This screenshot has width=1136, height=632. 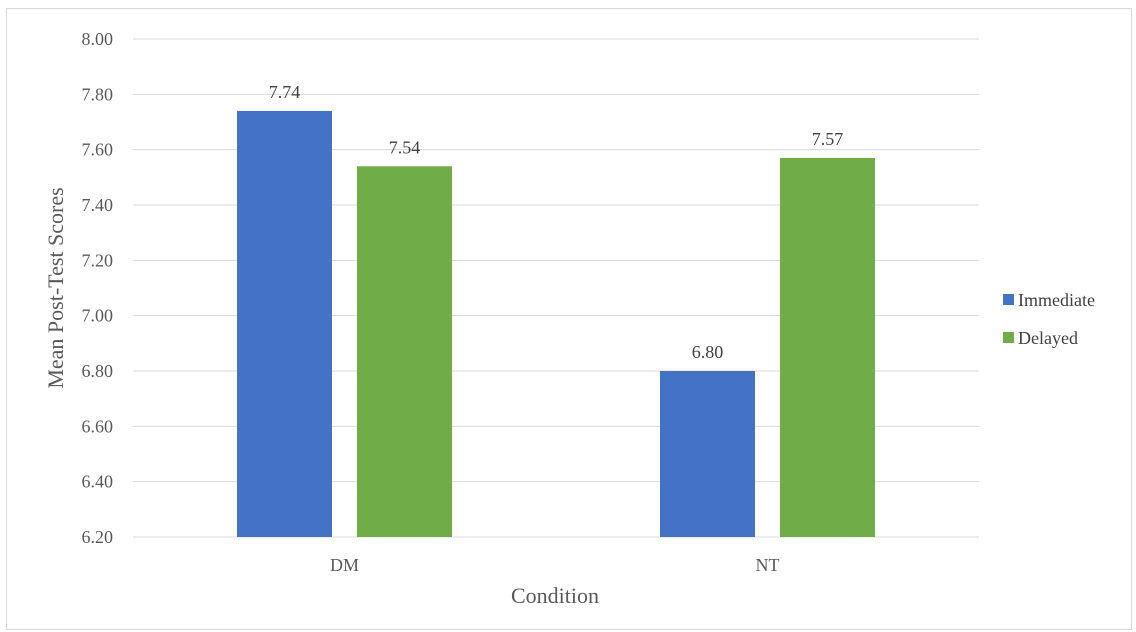 I want to click on legend: Immediate Delayed, so click(x=1049, y=319).